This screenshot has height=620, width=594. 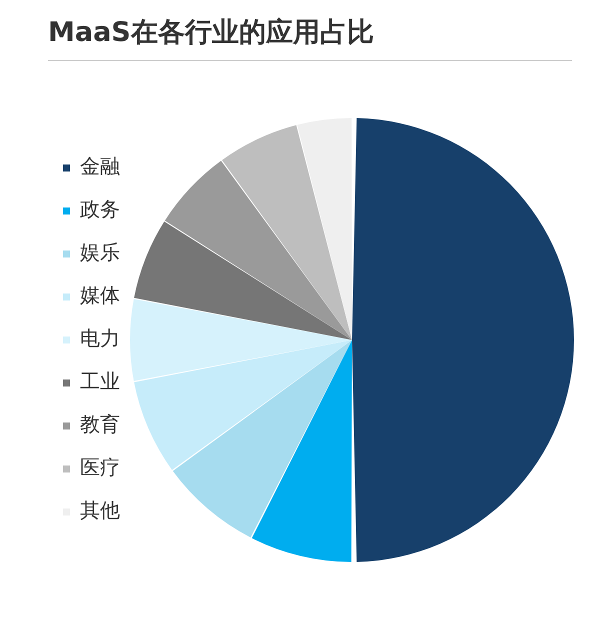 What do you see at coordinates (310, 37) in the screenshot?
I see `chart-title: MaaS在各行业的应用占比` at bounding box center [310, 37].